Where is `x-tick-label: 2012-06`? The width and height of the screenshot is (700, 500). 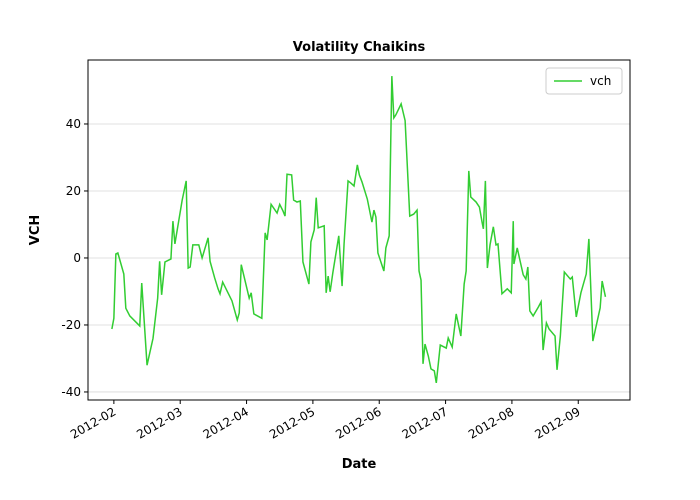
x-tick-label: 2012-06 is located at coordinates (358, 422).